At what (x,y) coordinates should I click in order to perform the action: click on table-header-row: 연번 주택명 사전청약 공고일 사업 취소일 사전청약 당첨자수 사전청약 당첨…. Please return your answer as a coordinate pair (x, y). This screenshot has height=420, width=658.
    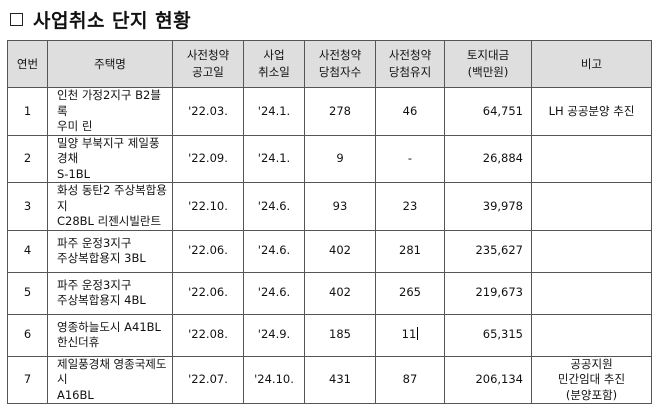
    Looking at the image, I should click on (329, 64).